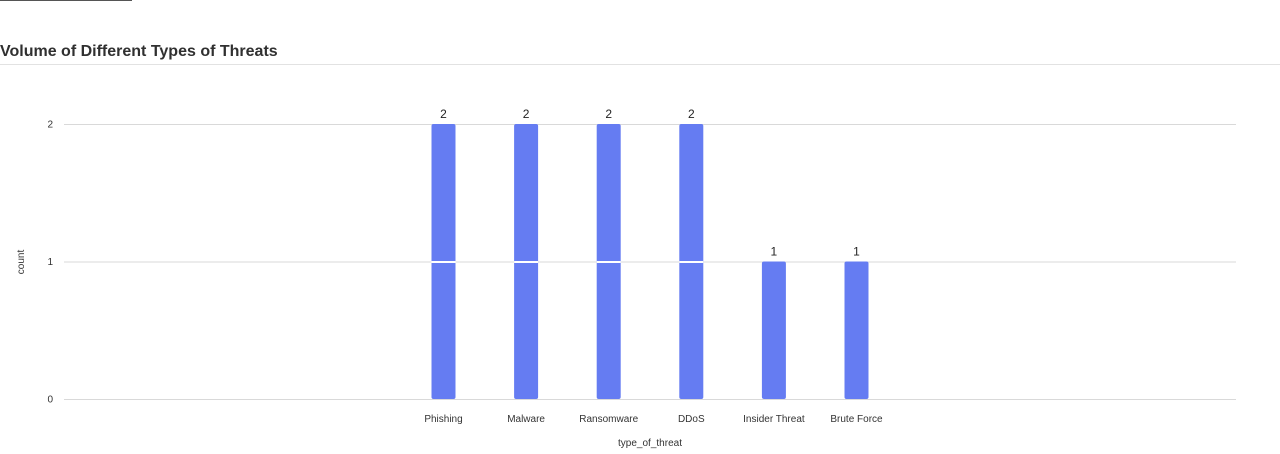 This screenshot has height=454, width=1280. I want to click on x-tick-label: Malware, so click(526, 419).